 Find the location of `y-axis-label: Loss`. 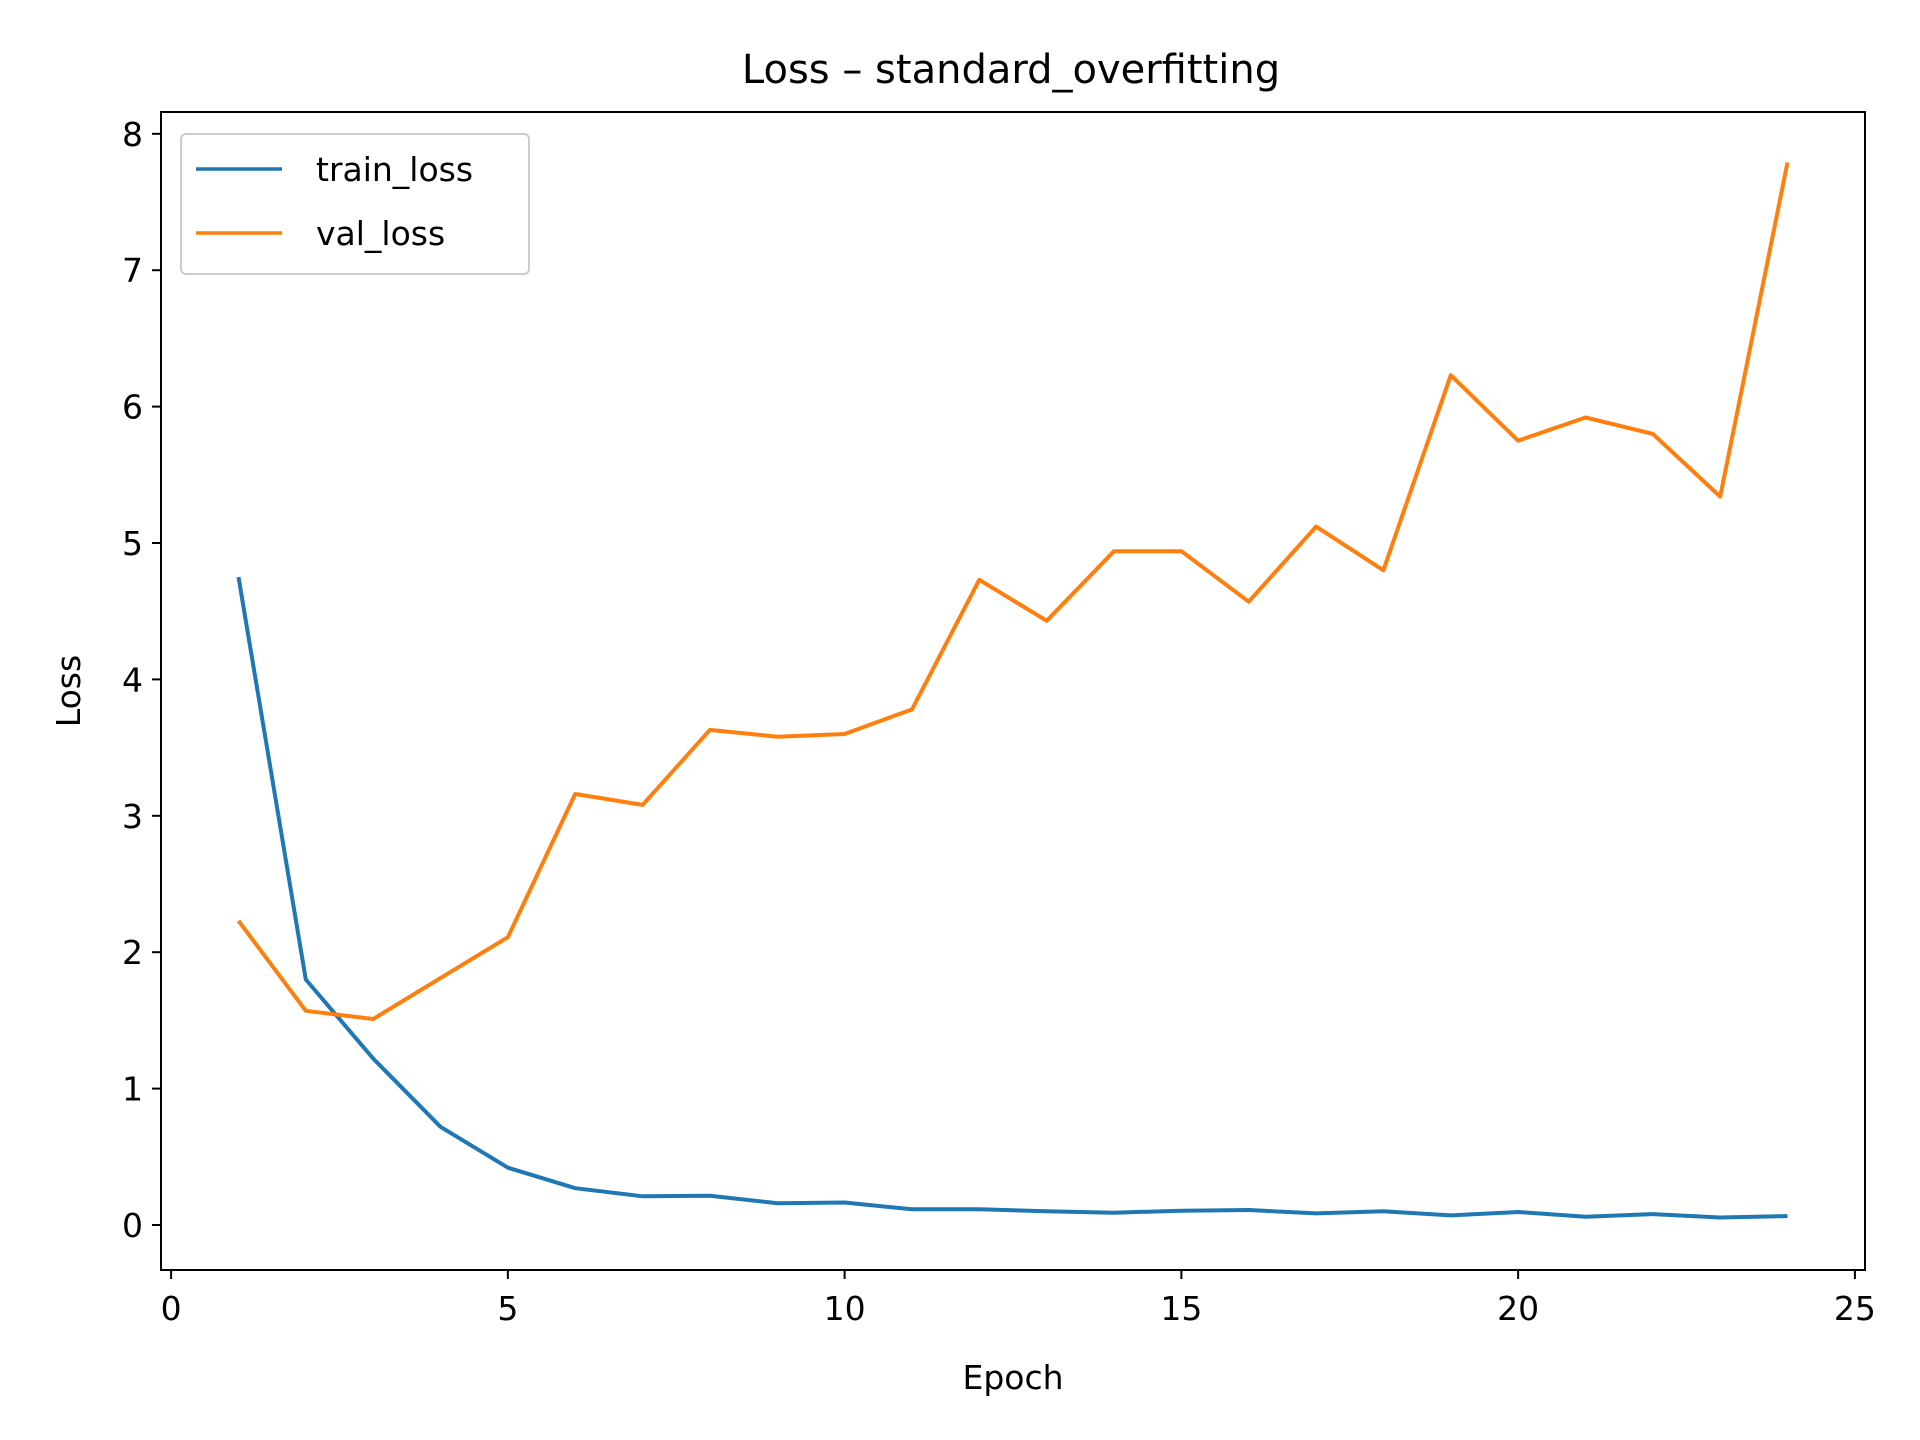

y-axis-label: Loss is located at coordinates (68, 691).